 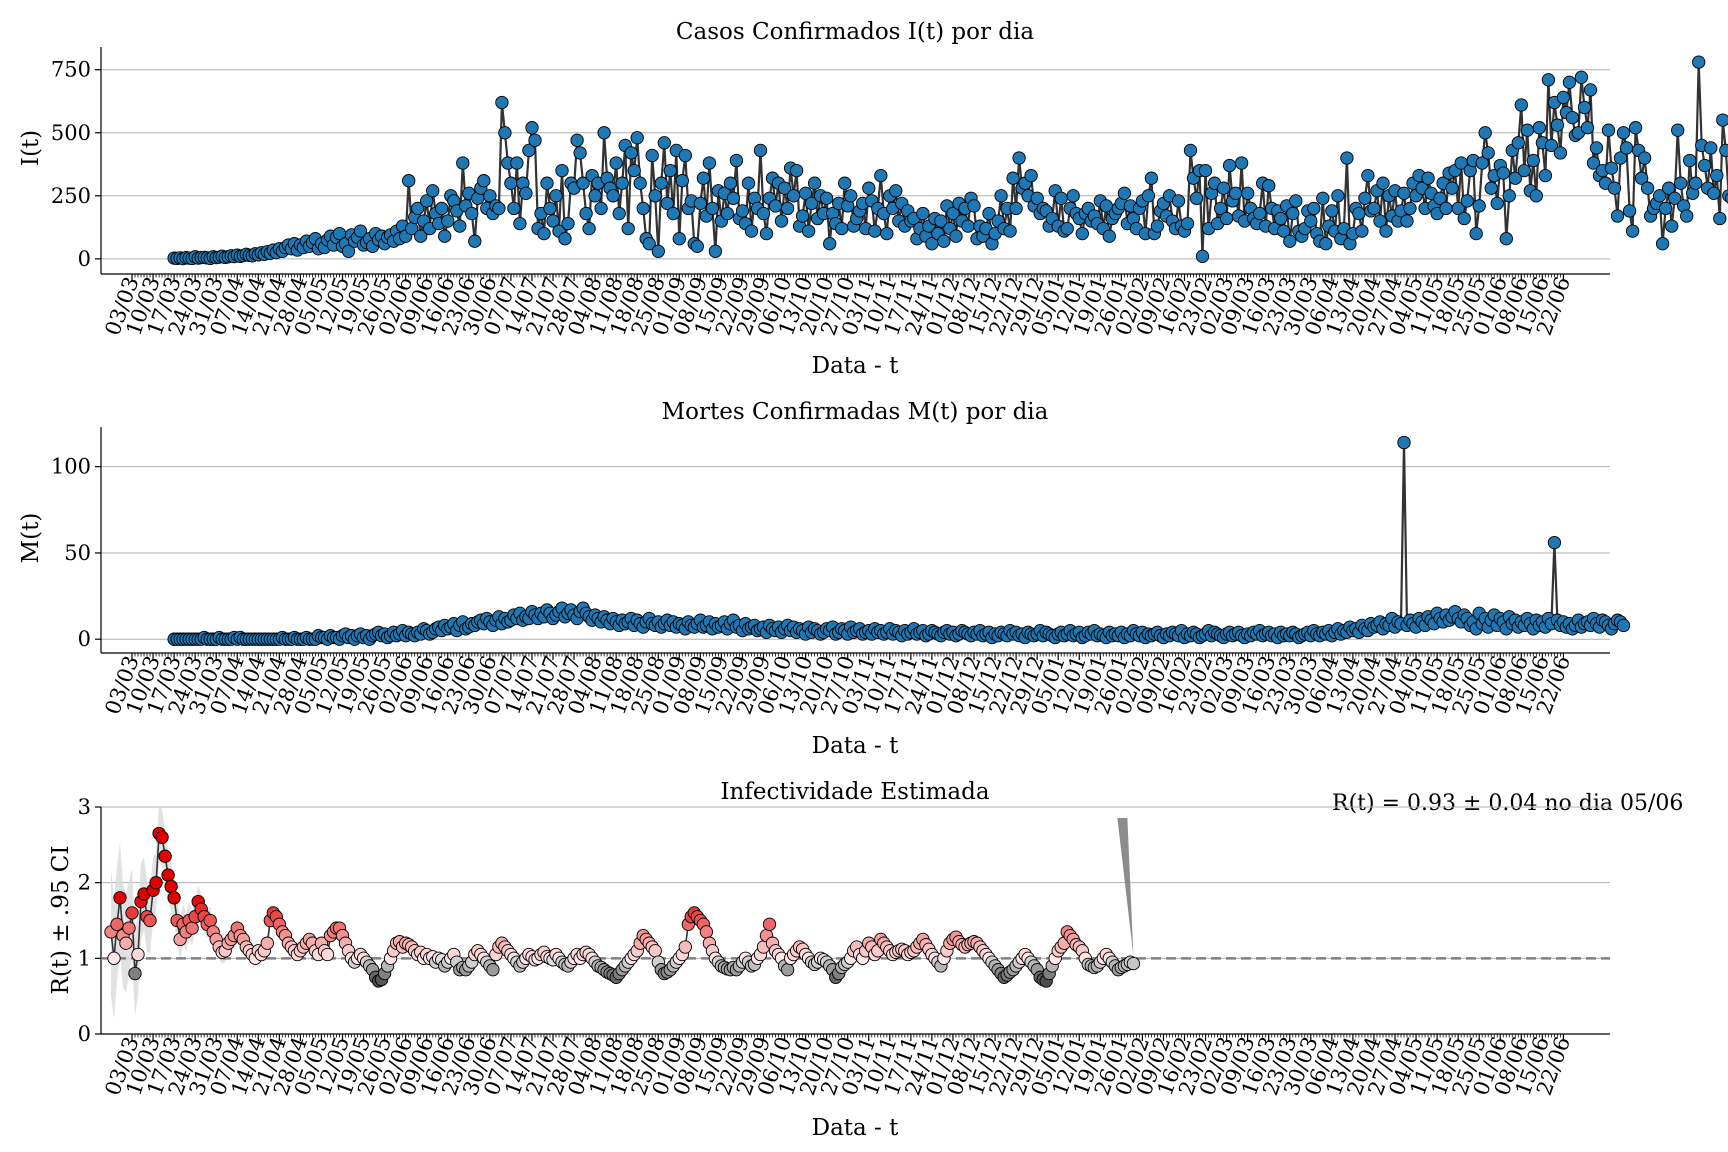 I want to click on cases-x-axis-label: Data - t, so click(x=856, y=366).